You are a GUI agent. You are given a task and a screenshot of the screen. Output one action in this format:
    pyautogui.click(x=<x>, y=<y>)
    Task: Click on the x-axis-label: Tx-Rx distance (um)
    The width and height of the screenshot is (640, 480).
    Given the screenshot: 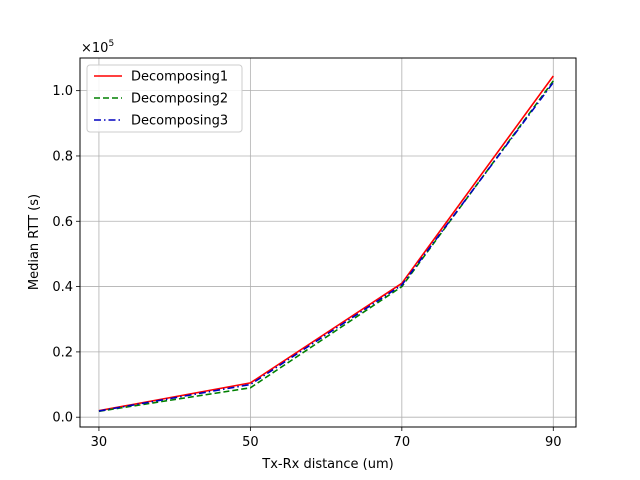 What is the action you would take?
    pyautogui.click(x=327, y=464)
    